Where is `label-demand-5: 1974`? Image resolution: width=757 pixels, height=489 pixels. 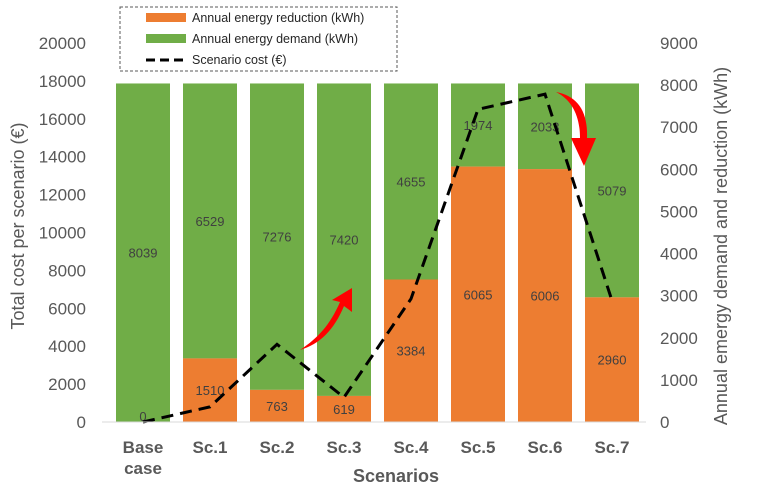
label-demand-5: 1974 is located at coordinates (478, 125).